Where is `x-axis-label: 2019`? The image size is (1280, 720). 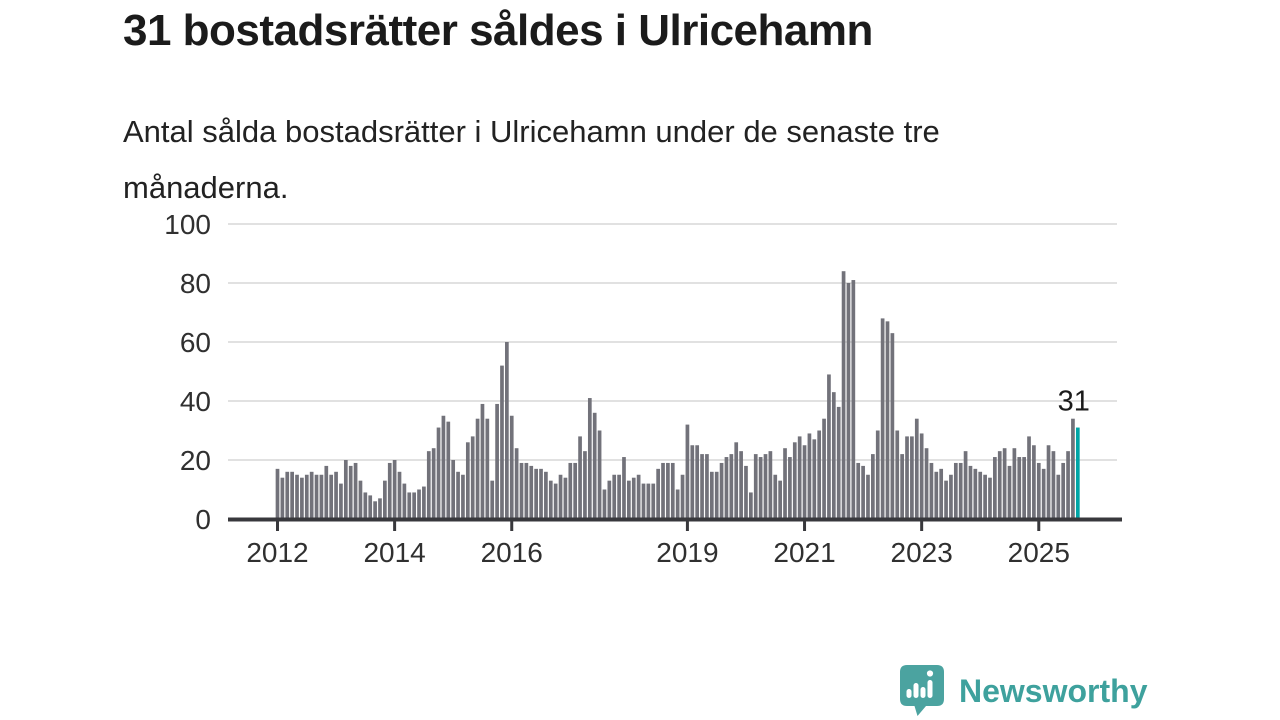 x-axis-label: 2019 is located at coordinates (687, 552).